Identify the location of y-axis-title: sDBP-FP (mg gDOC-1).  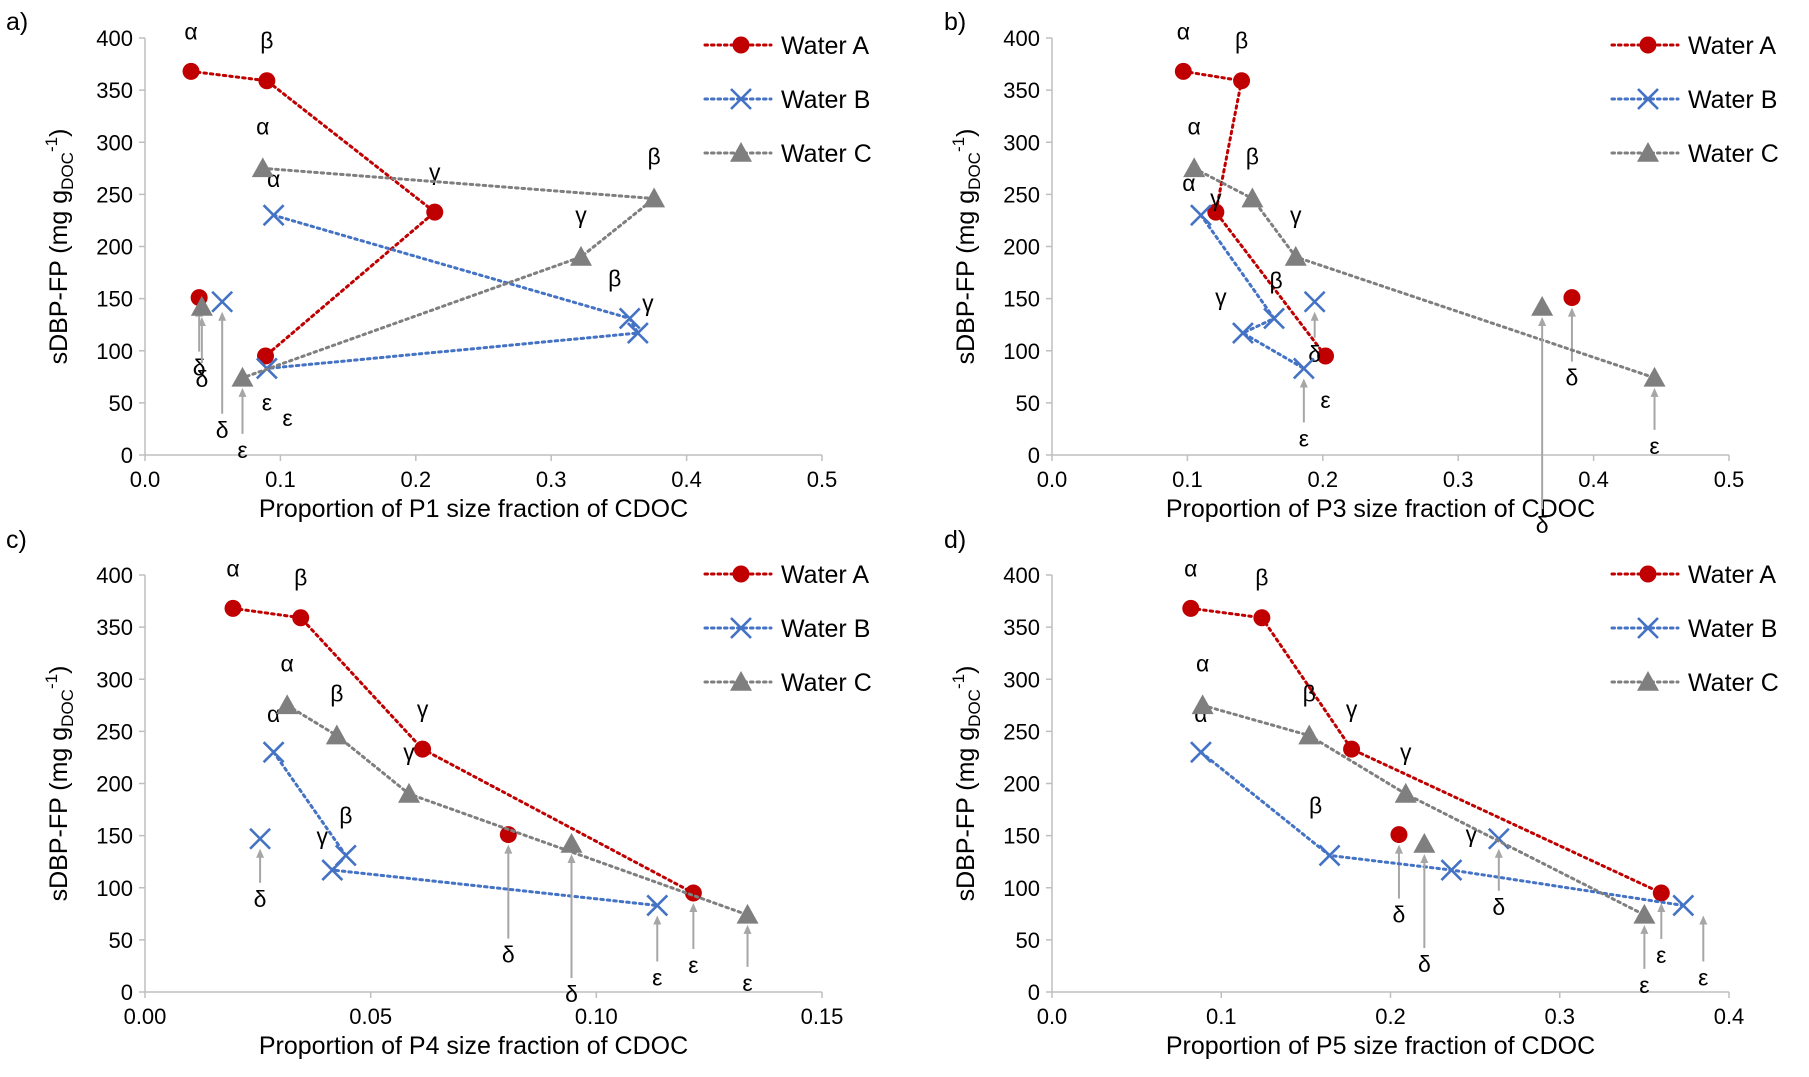
(966, 784).